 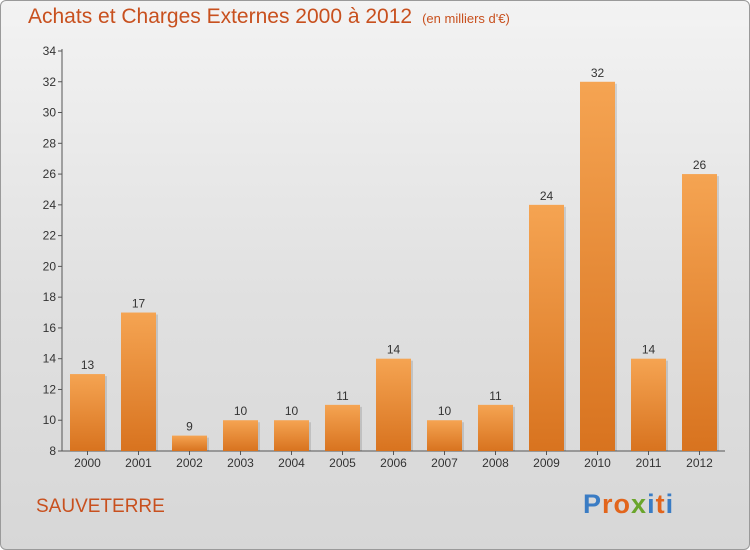 What do you see at coordinates (342, 463) in the screenshot?
I see `x-tick-label-2005: 2005` at bounding box center [342, 463].